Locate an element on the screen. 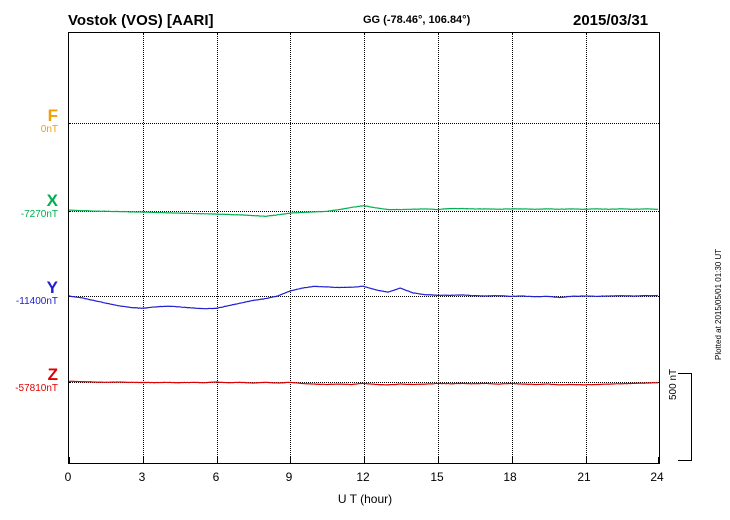  component-value-z: -57810nT is located at coordinates (36, 388).